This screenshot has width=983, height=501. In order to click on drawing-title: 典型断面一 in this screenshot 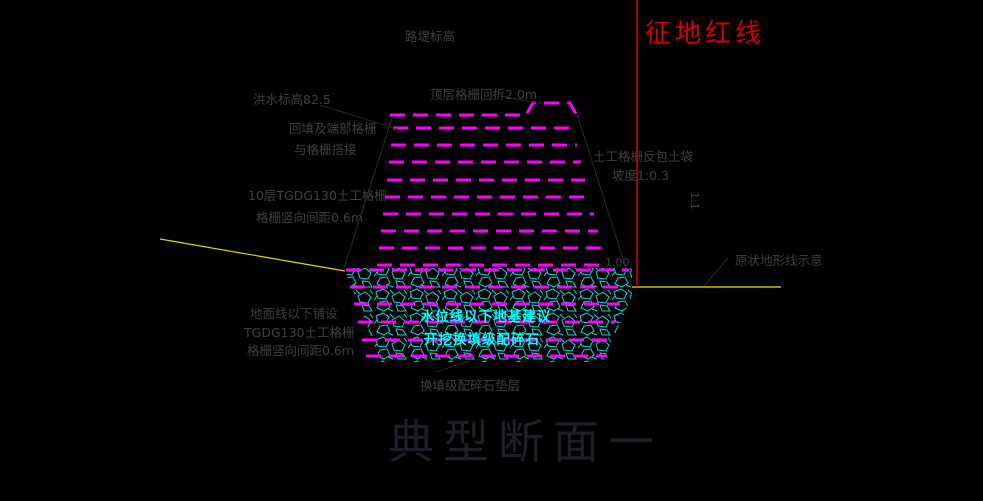, I will do `click(525, 442)`.